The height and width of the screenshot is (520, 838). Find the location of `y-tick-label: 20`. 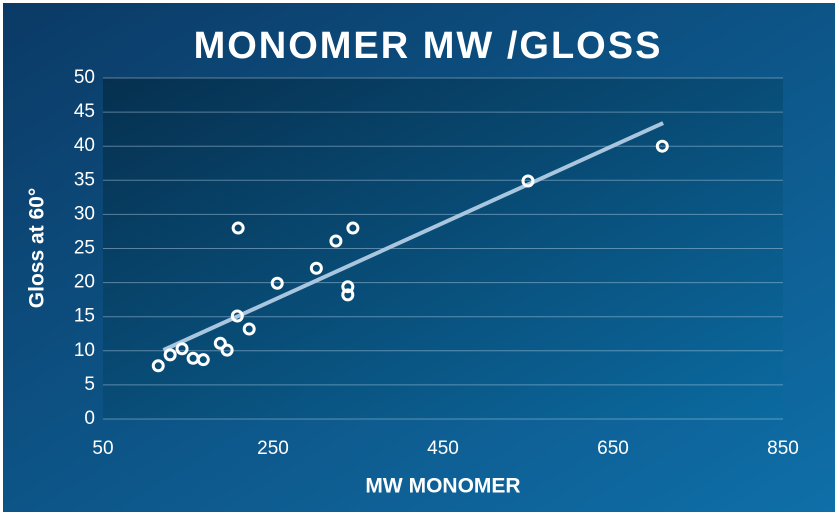

y-tick-label: 20 is located at coordinates (84, 282).